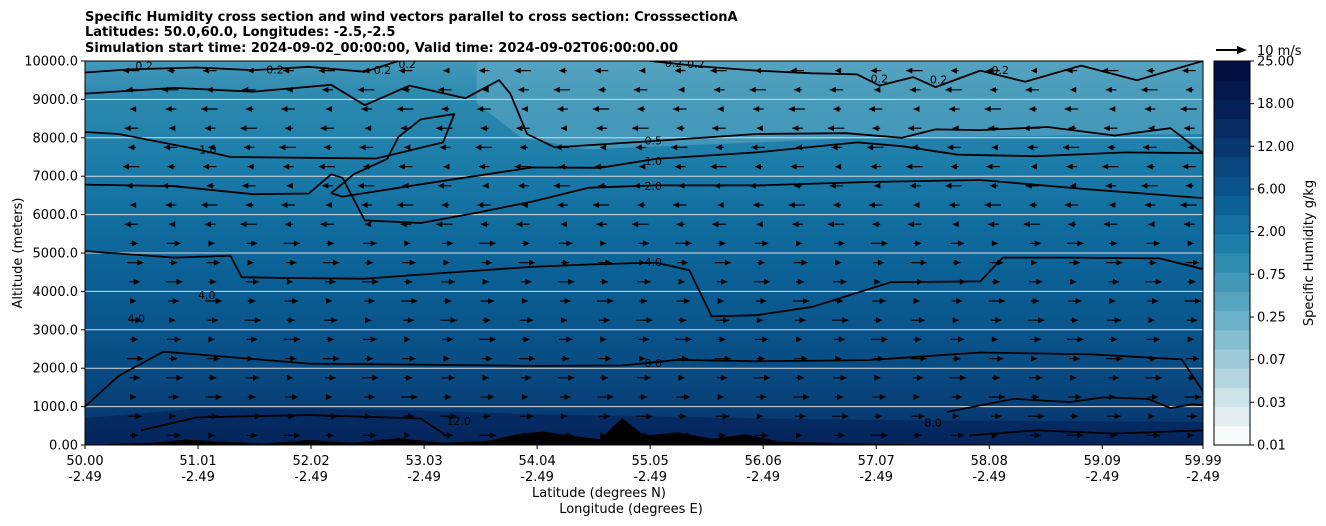 This screenshot has height=526, width=1326. What do you see at coordinates (989, 461) in the screenshot?
I see `x-tick-label-latitude: 58.08` at bounding box center [989, 461].